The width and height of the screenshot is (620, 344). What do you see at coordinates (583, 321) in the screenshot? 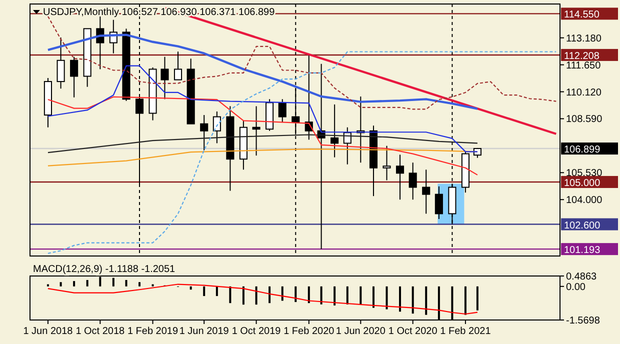
I see `y-tick-label: -1.5698` at bounding box center [583, 321].